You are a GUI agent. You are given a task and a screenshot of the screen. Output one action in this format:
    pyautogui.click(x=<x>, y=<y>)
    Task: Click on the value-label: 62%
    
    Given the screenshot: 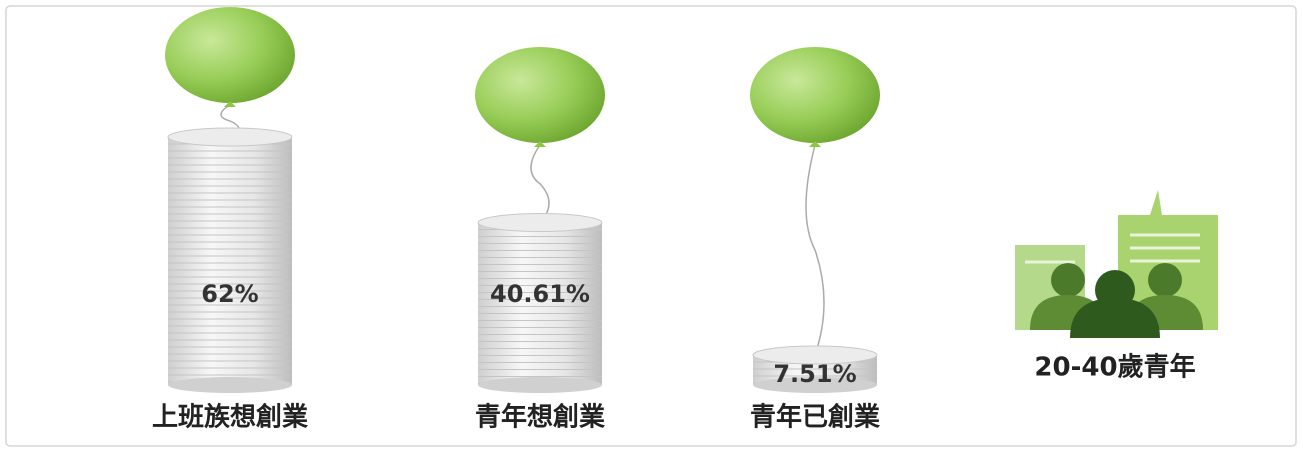 What is the action you would take?
    pyautogui.click(x=229, y=294)
    